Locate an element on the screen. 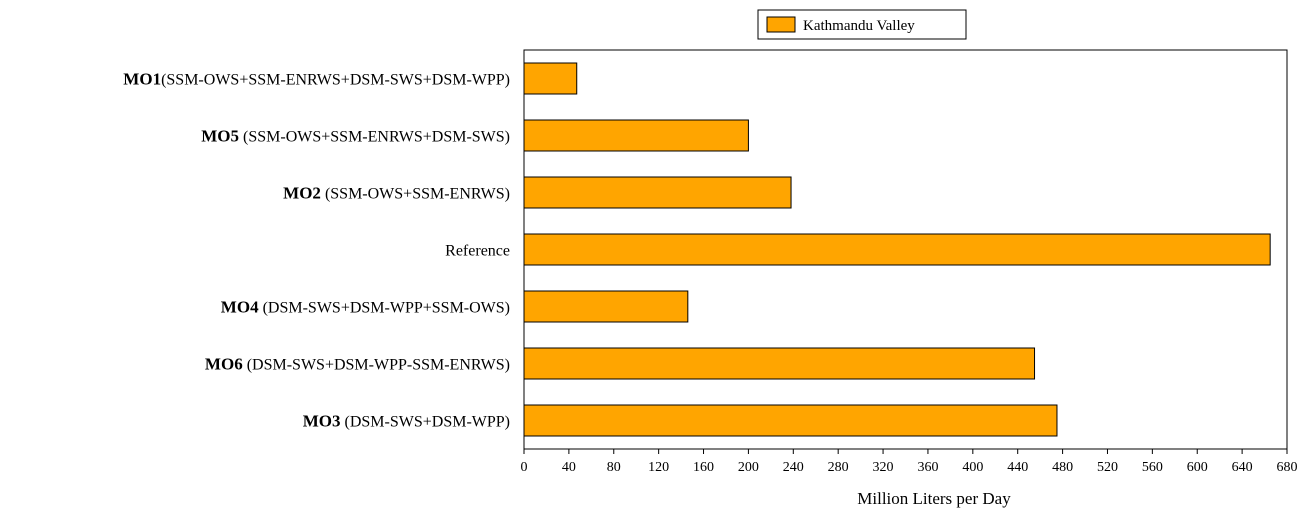 This screenshot has height=516, width=1307. category-description: (DSM-SWS+DSM-WPP+SSM-OWS) is located at coordinates (384, 308).